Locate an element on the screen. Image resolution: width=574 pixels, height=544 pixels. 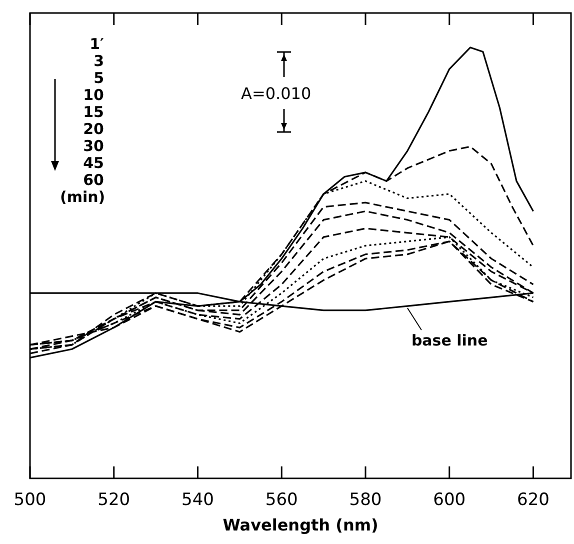
x-tick-label: 580 is located at coordinates (365, 500).